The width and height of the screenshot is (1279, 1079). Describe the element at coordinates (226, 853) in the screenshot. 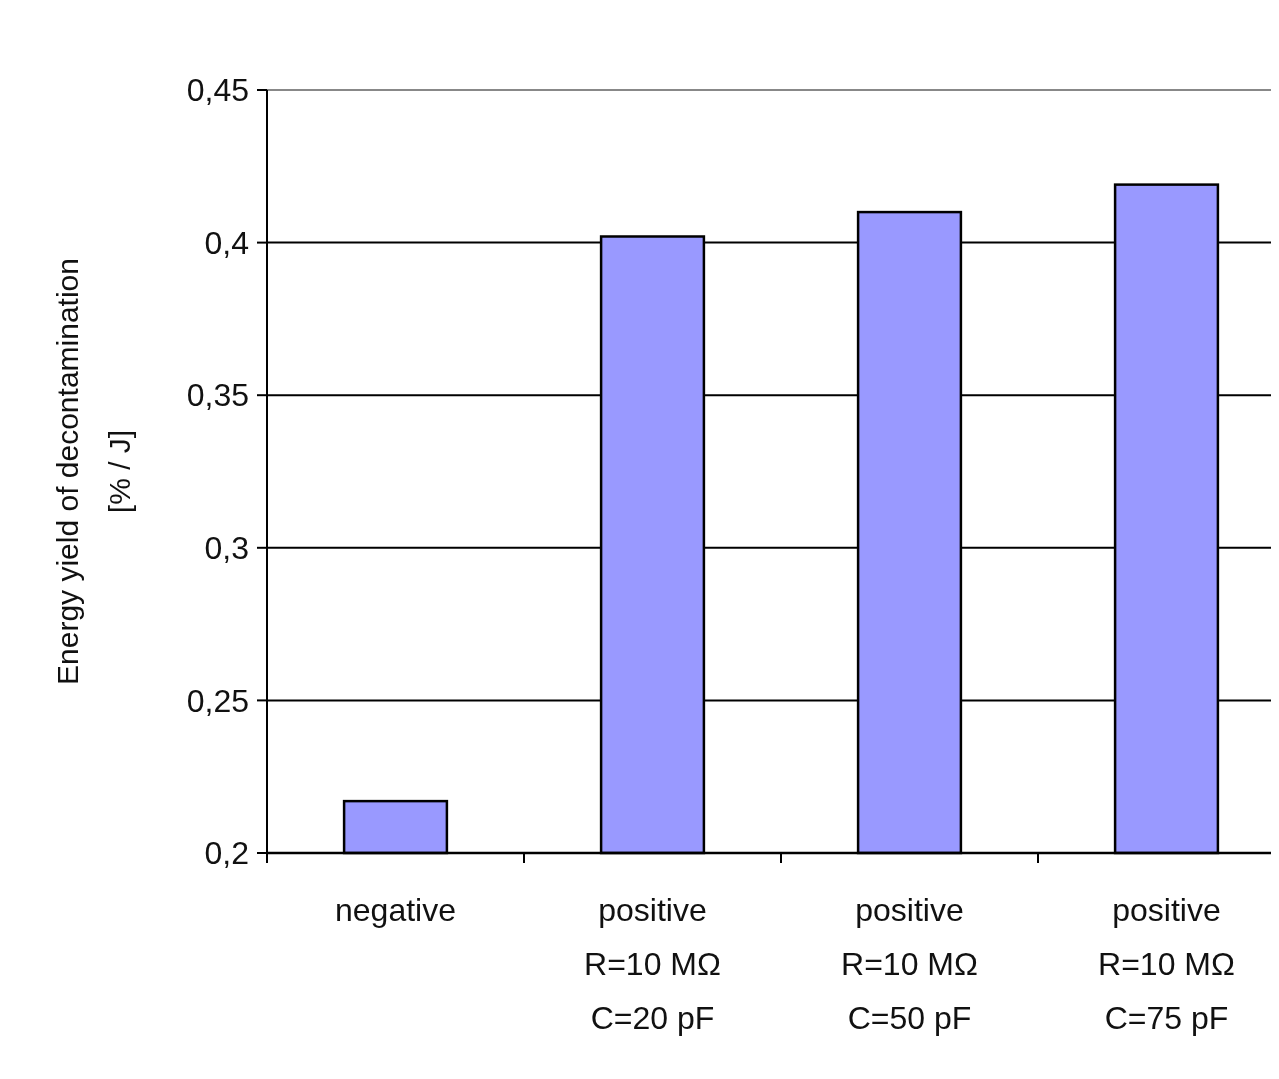

I see `y-tick-label: 0,2` at that location.